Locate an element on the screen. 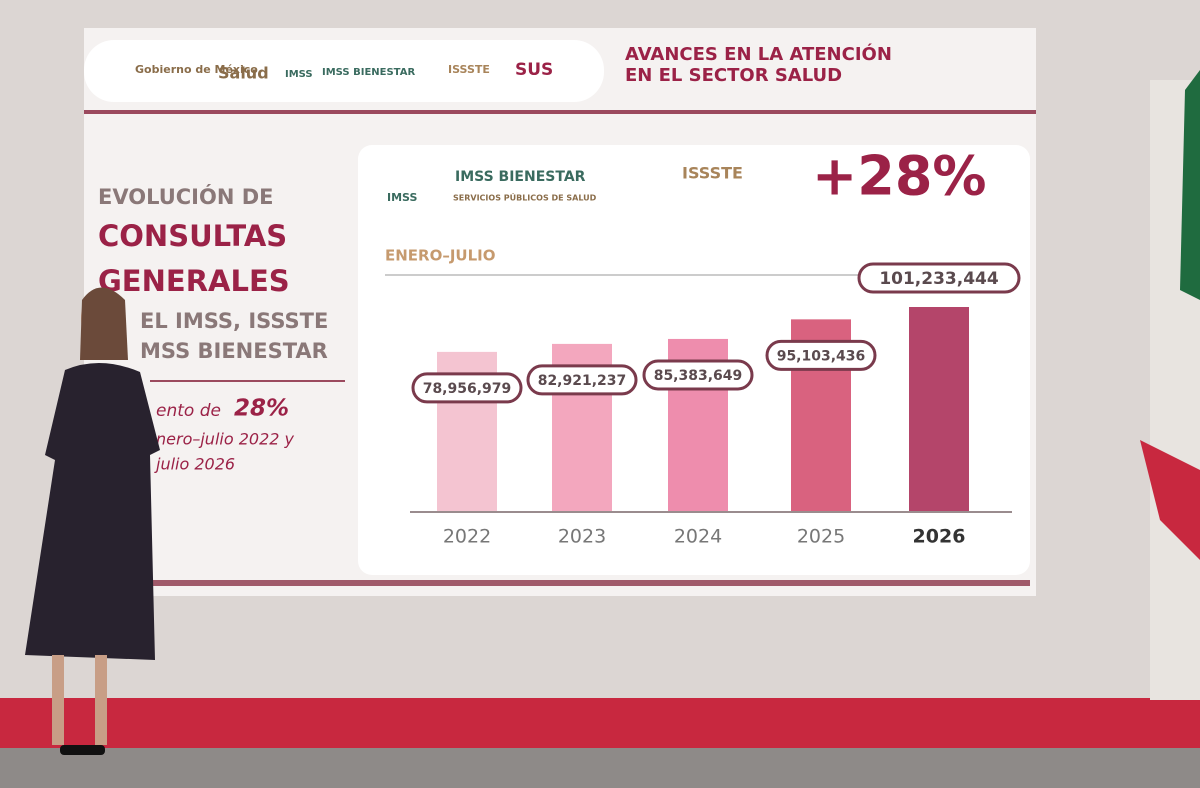 This screenshot has width=1200, height=788. header-pill is located at coordinates (344, 71).